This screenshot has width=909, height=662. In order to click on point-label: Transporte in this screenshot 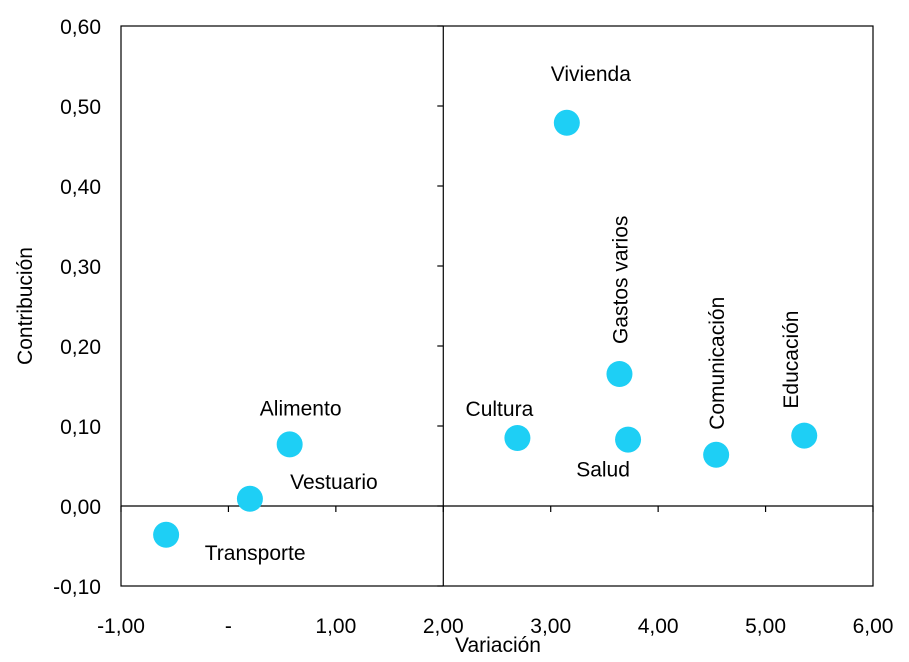, I will do `click(255, 553)`.